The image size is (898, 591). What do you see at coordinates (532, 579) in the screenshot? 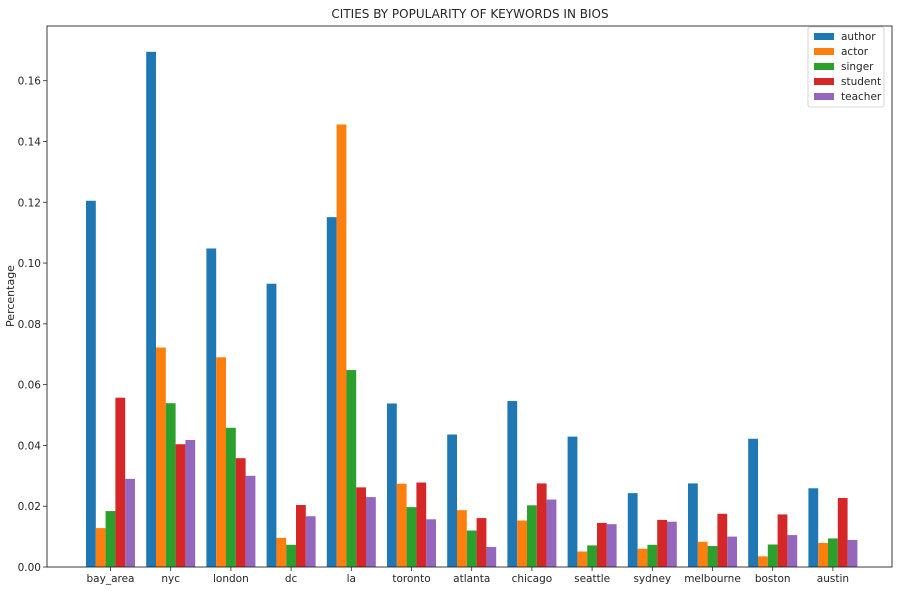
I see `x-tick-label: chicago` at bounding box center [532, 579].